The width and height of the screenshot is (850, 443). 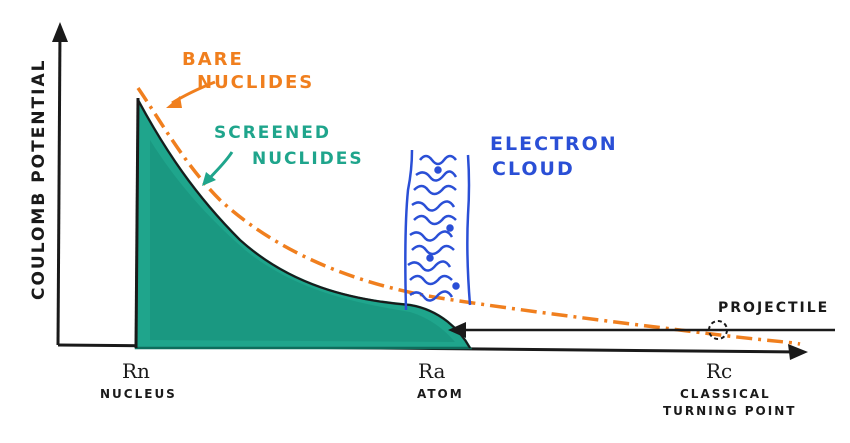 What do you see at coordinates (438, 230) in the screenshot?
I see `electron-cloud` at bounding box center [438, 230].